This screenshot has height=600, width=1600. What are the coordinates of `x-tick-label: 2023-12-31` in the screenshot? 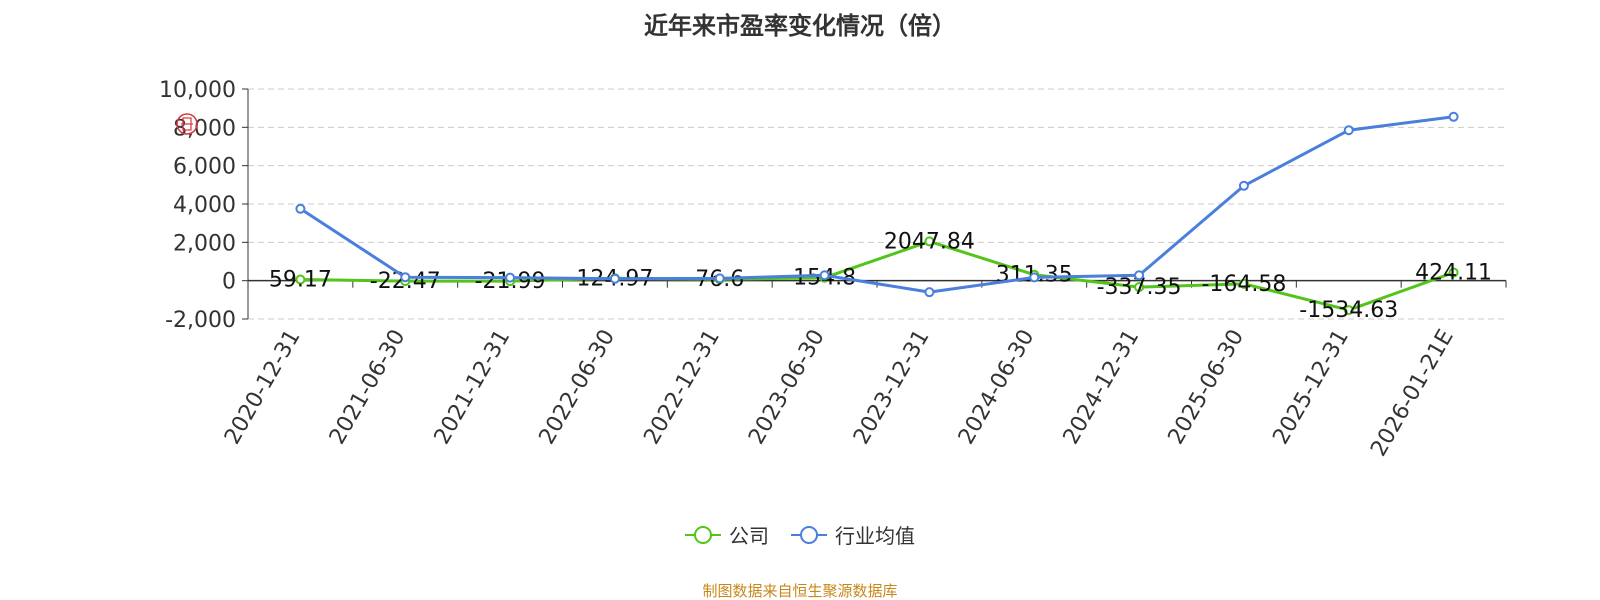 It's located at (892, 387).